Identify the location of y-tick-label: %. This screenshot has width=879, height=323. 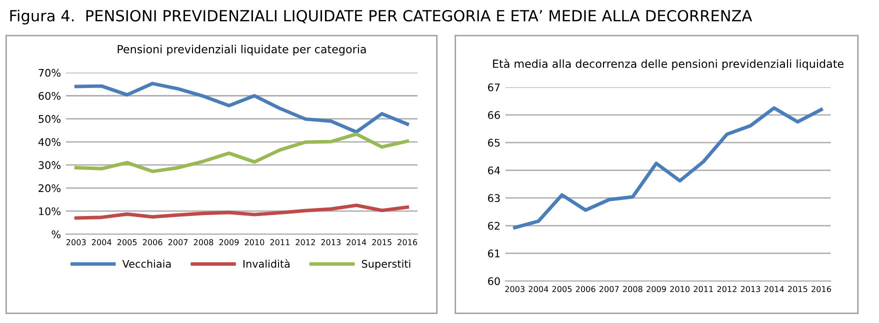
(56, 234).